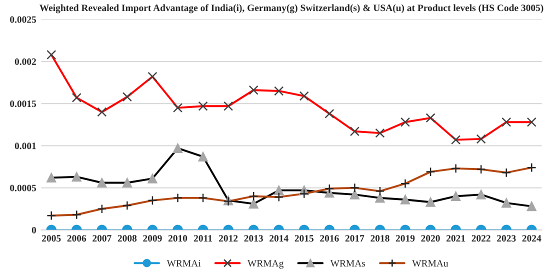  I want to click on x-tick-label: 2016, so click(329, 238).